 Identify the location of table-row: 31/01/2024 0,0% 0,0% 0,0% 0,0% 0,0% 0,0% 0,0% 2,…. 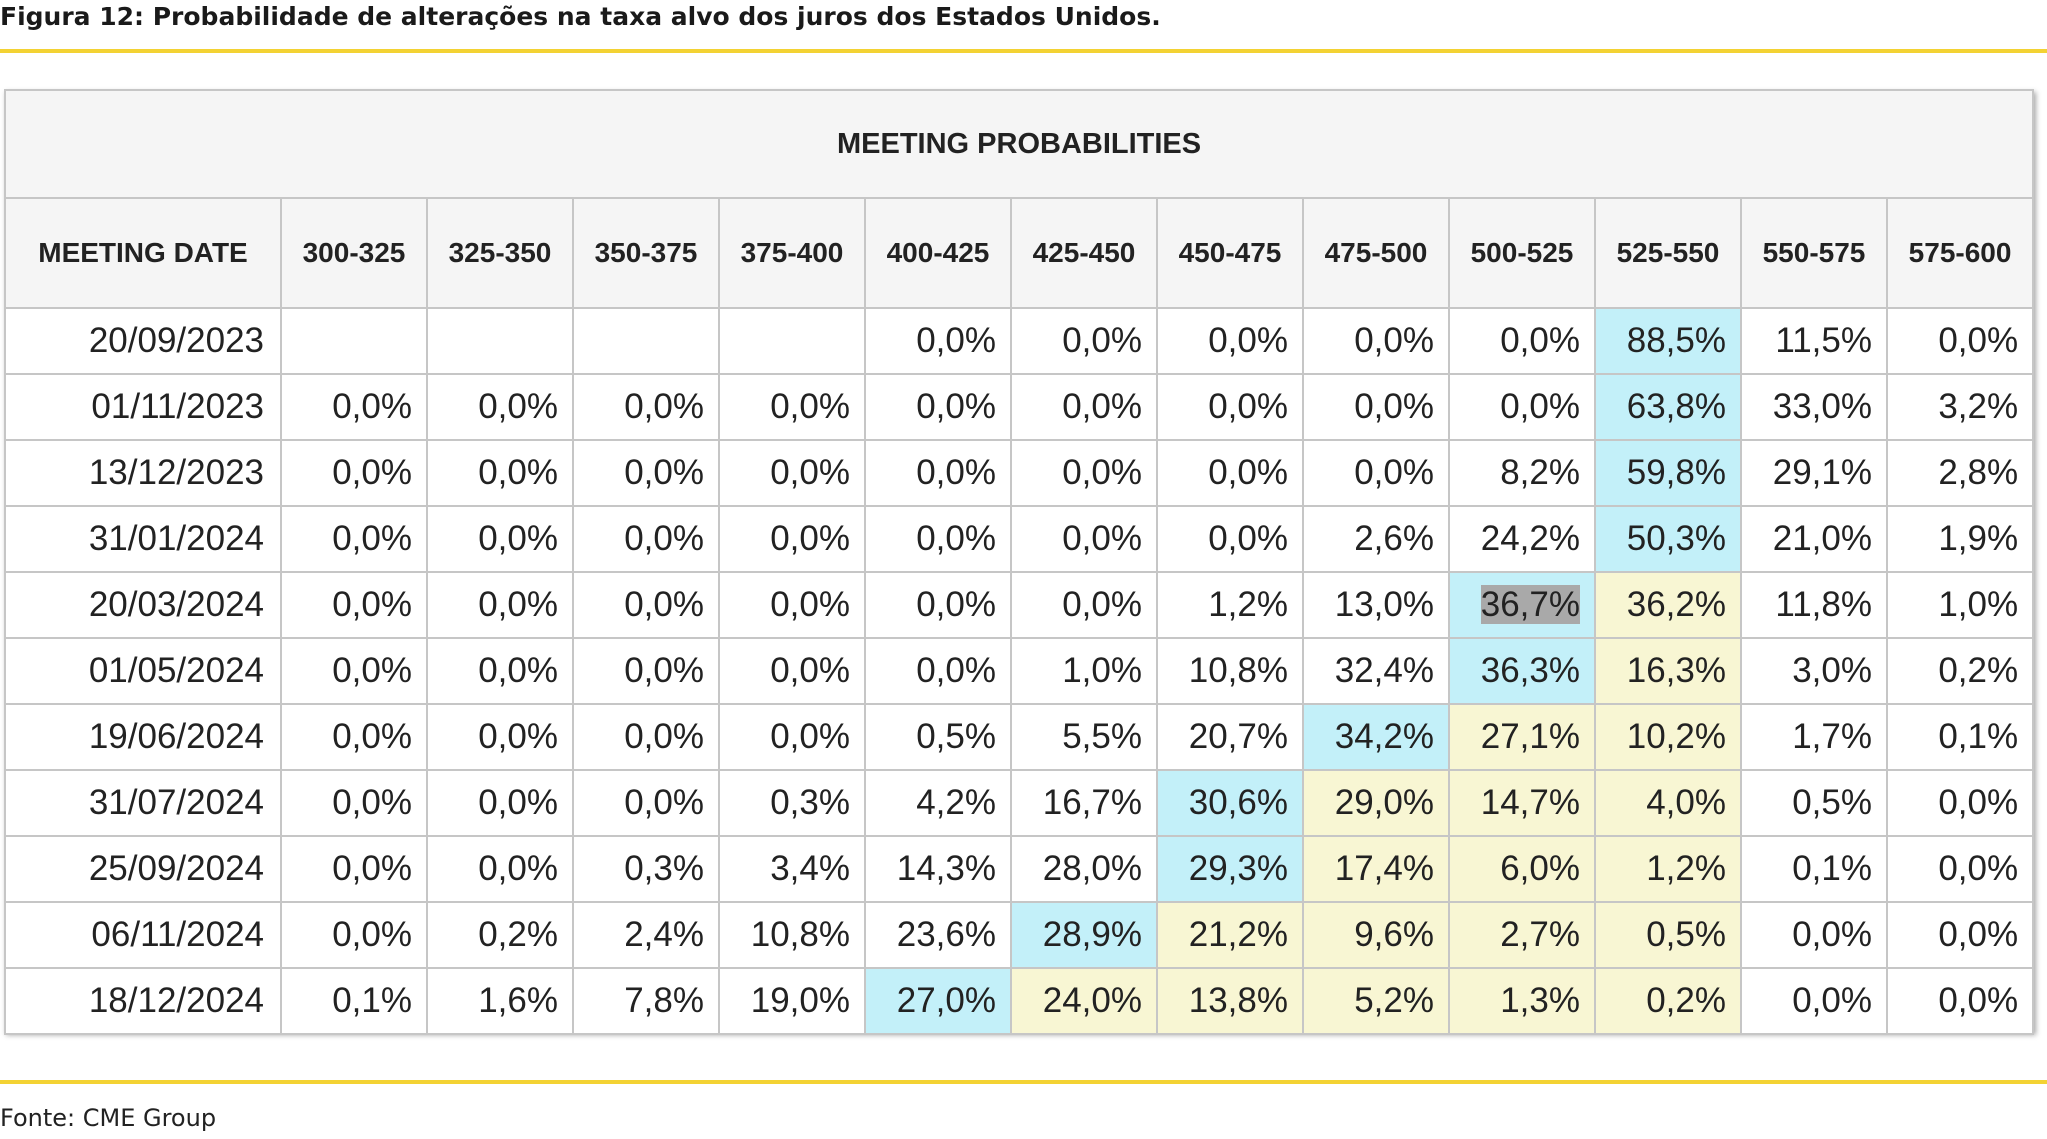
(1019, 539).